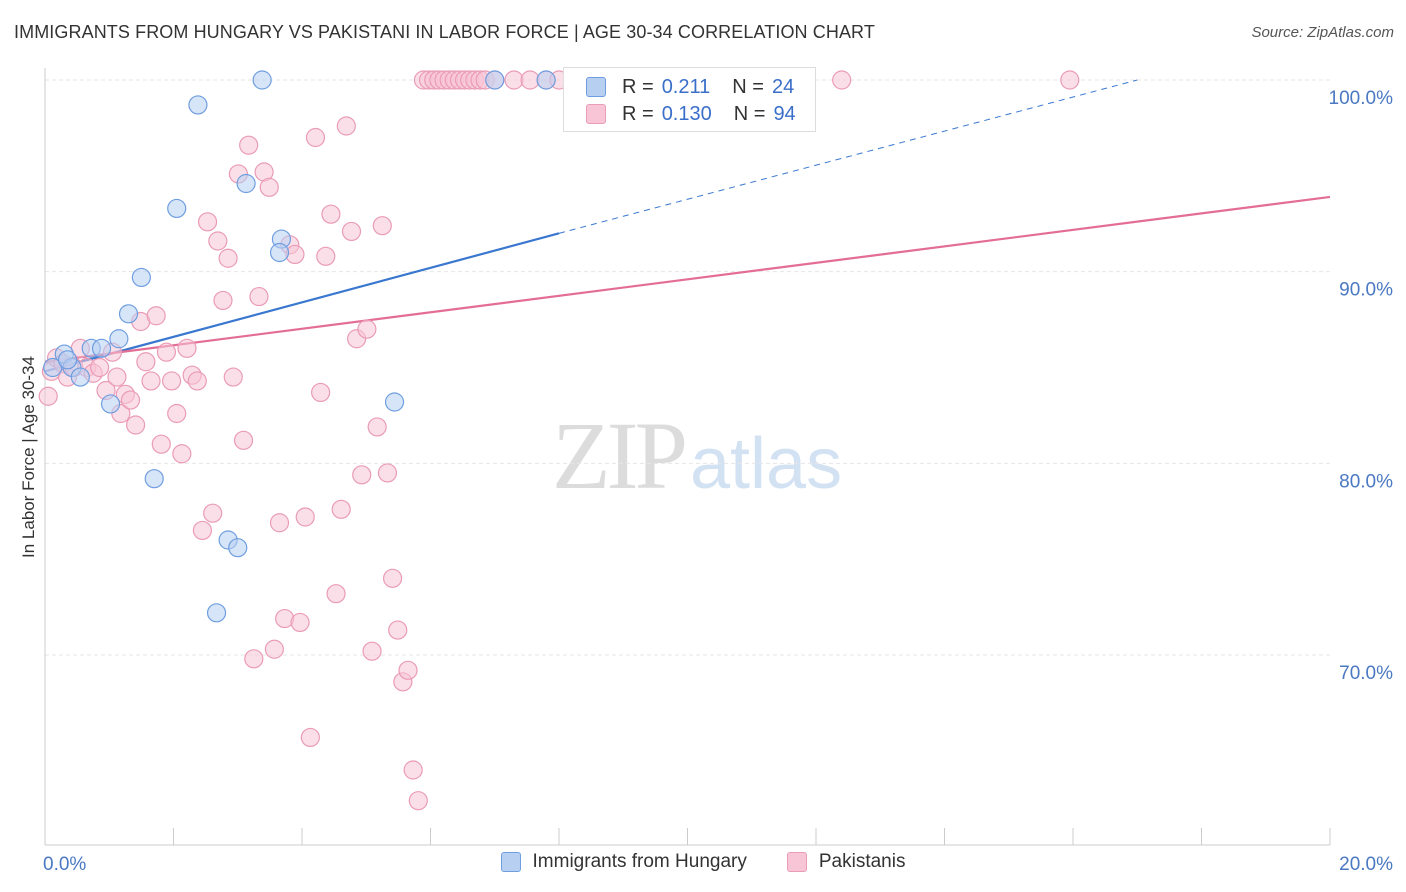 The image size is (1406, 892). What do you see at coordinates (1322, 32) in the screenshot?
I see `source-credit: Source: ZipAtlas.com` at bounding box center [1322, 32].